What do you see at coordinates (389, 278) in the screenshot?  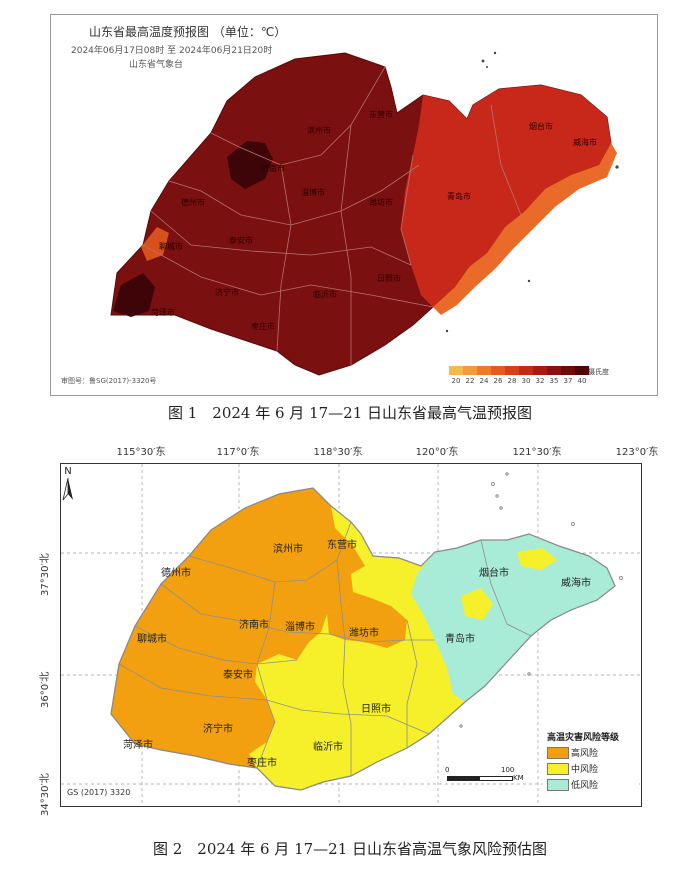 I see `city-label-rizhao-fig1: 日照市` at bounding box center [389, 278].